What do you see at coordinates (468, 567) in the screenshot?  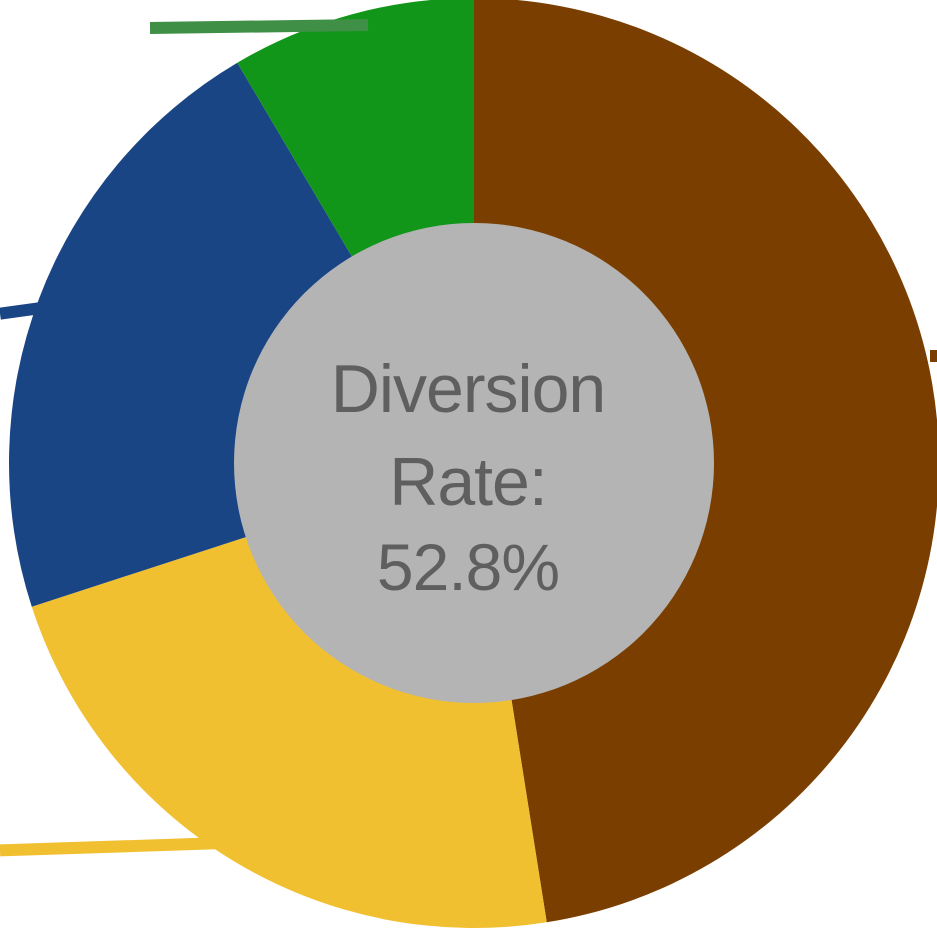 I see `center-label-value: 52.8%` at bounding box center [468, 567].